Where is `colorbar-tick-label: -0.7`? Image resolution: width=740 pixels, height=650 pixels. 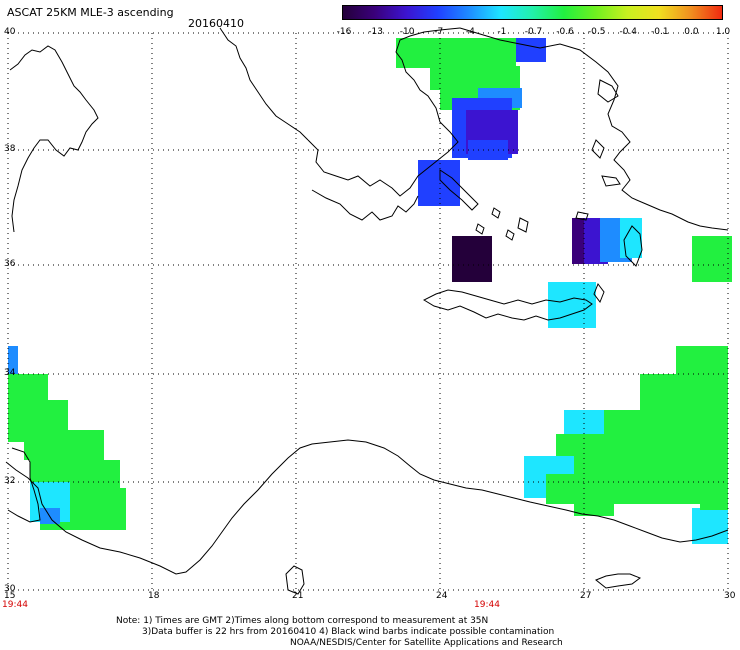 colorbar-tick-label: -0.7 is located at coordinates (533, 32).